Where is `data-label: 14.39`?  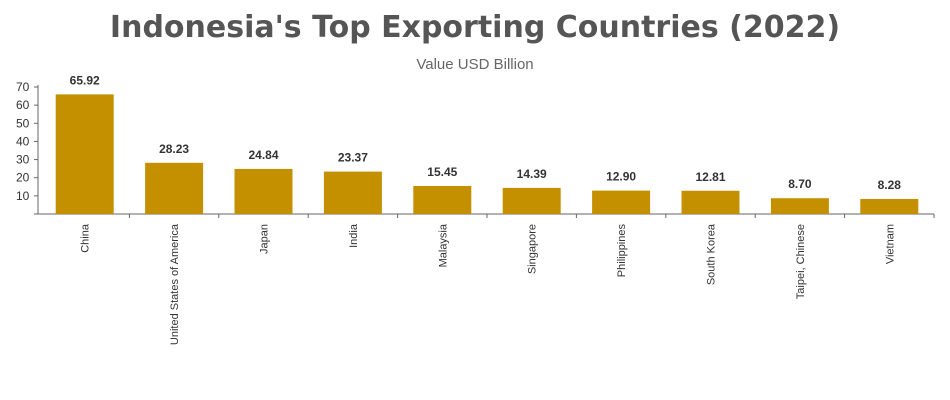 data-label: 14.39 is located at coordinates (532, 174).